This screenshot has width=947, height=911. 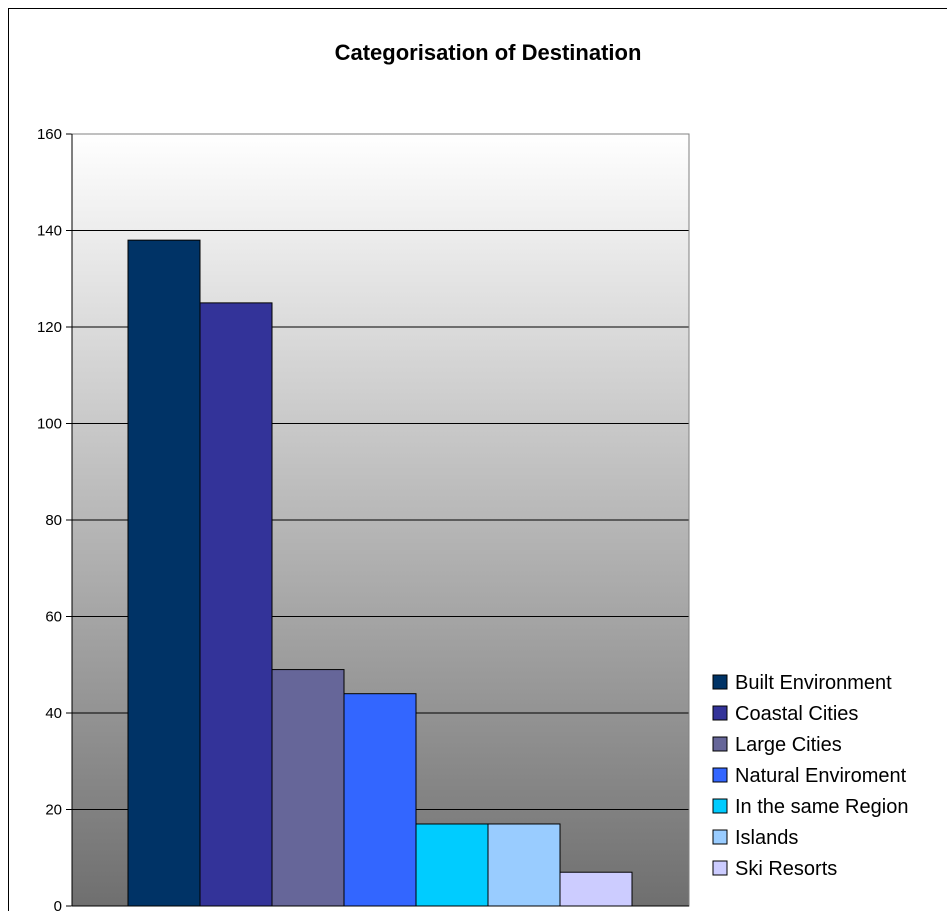 What do you see at coordinates (58, 904) in the screenshot?
I see `y-tick-label: 0` at bounding box center [58, 904].